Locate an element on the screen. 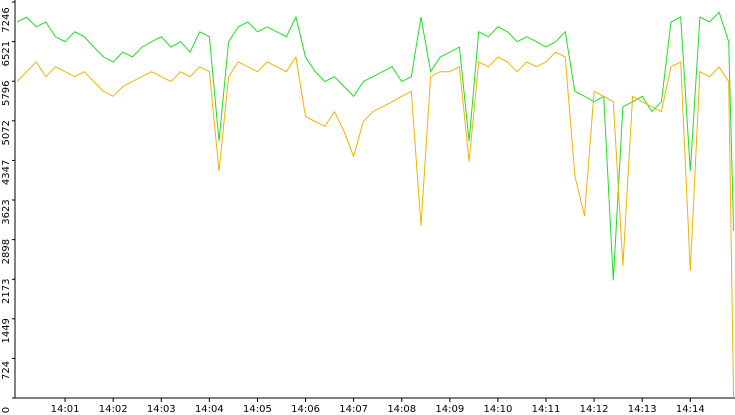  y-tick-label: 2173 is located at coordinates (6, 291).